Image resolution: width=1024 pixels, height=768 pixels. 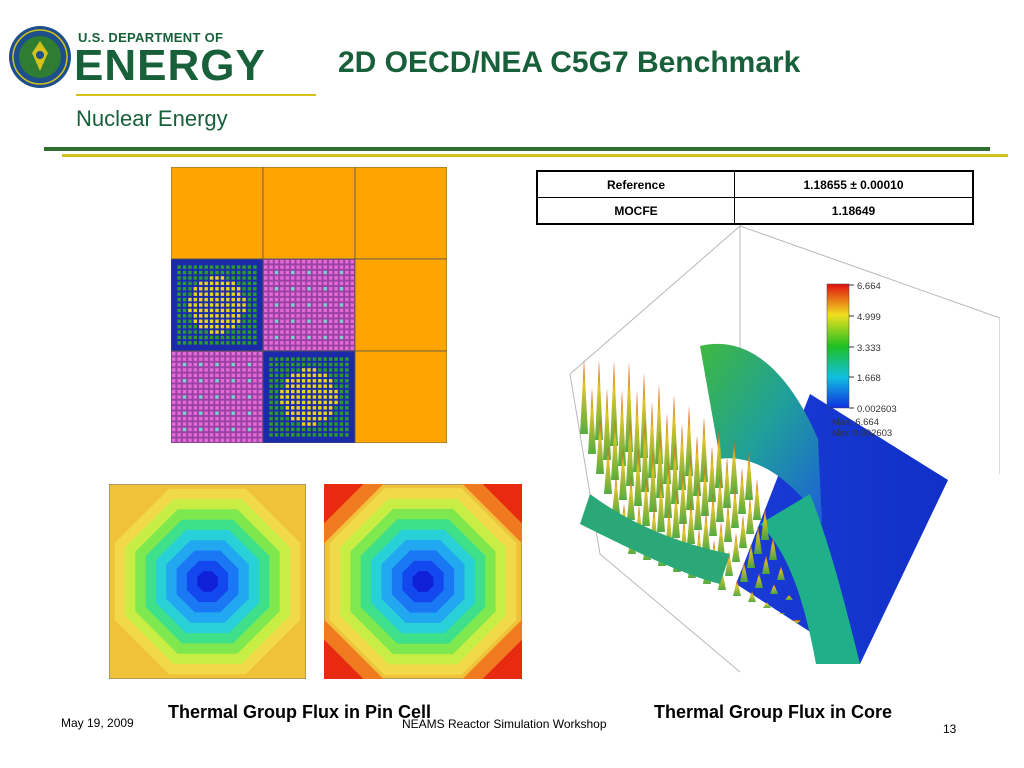 I want to click on method-cell: MOCFE, so click(x=635, y=211).